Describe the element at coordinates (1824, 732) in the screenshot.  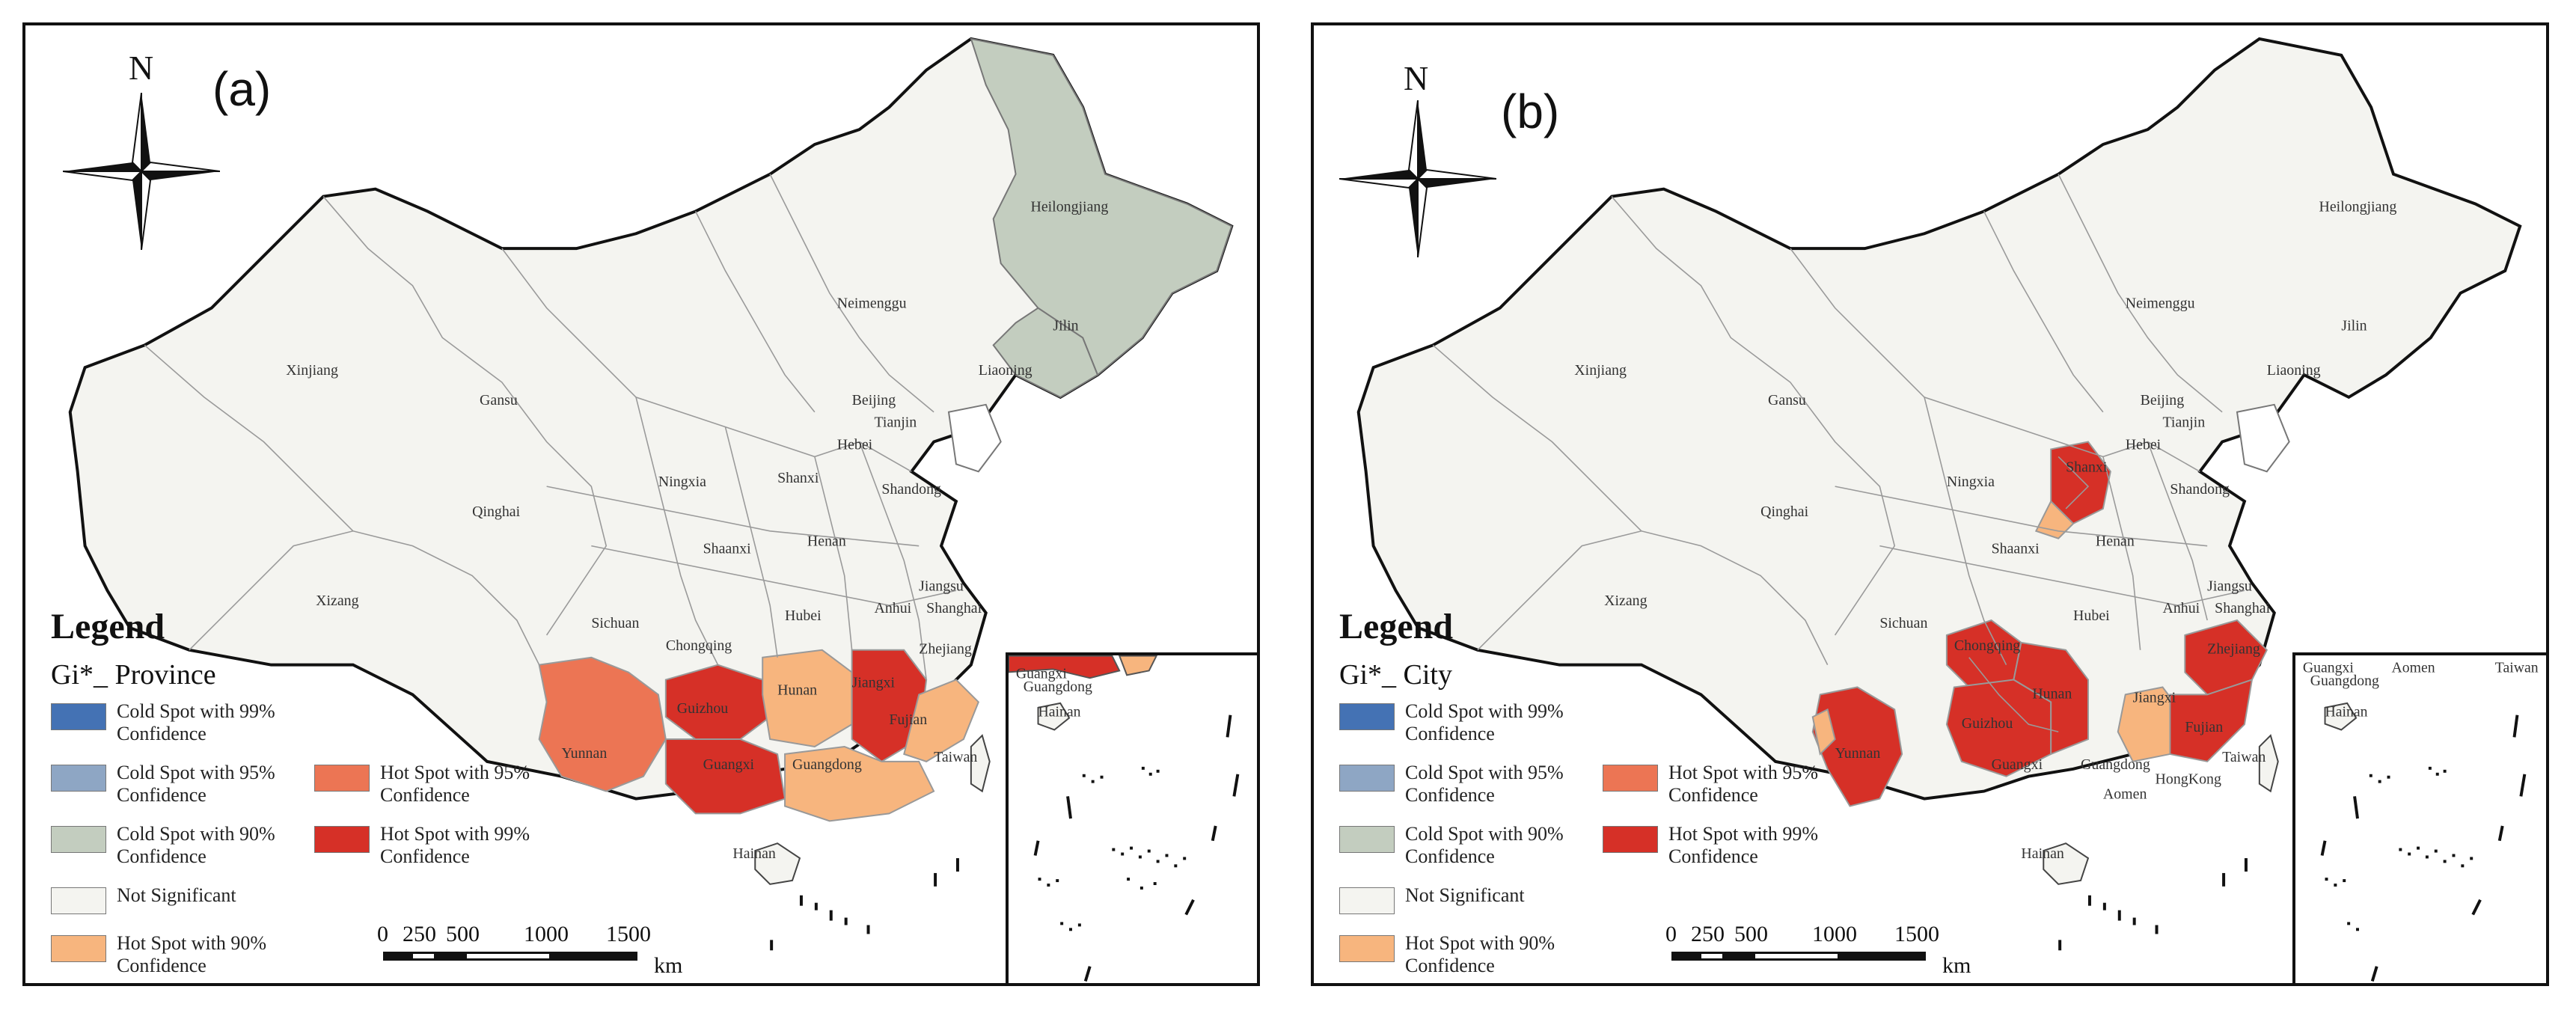
I see `yunnan-hot90-patch` at that location.